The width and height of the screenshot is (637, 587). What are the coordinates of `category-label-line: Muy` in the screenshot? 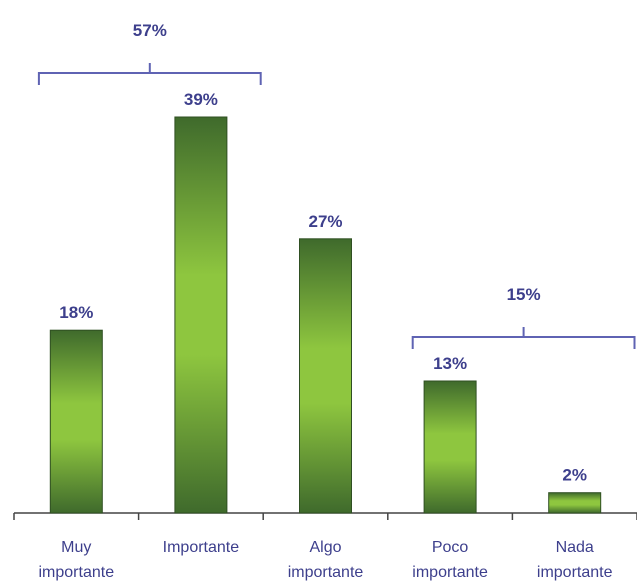 It's located at (76, 547).